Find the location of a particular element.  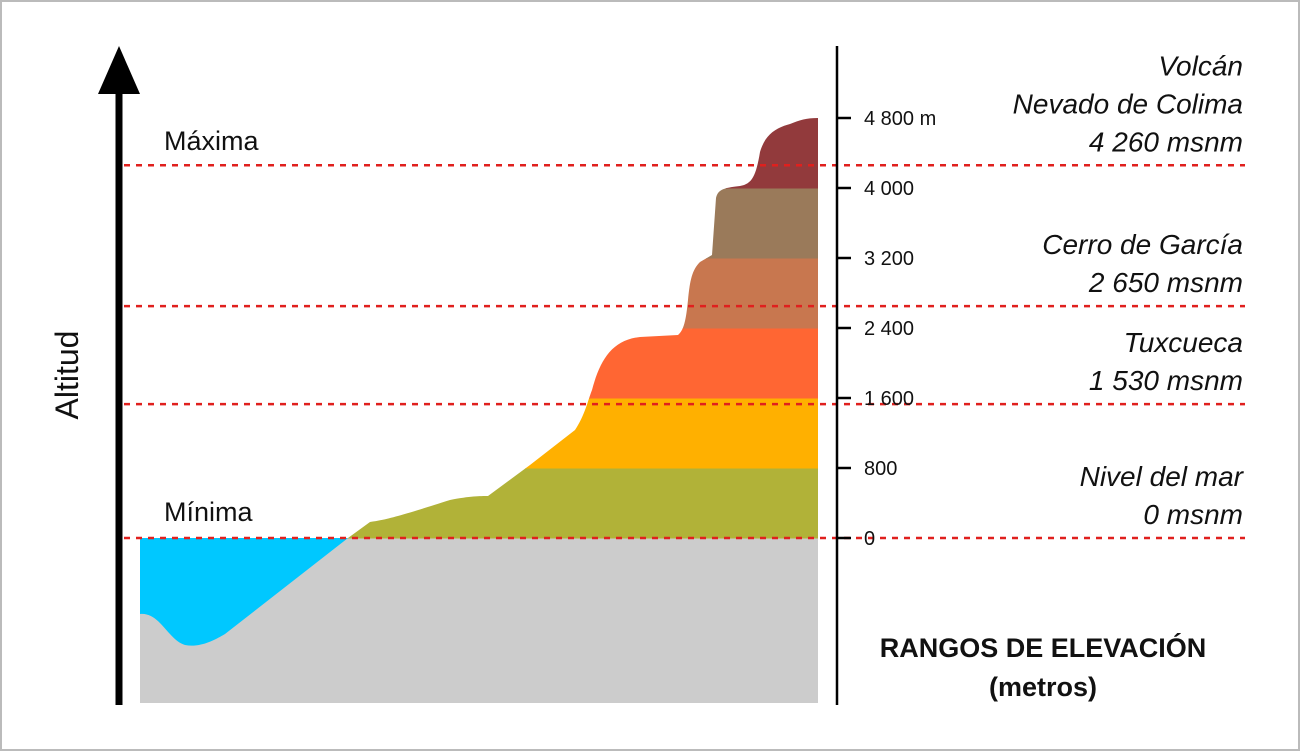

reference-label: 4 260 msnm is located at coordinates (1166, 141).